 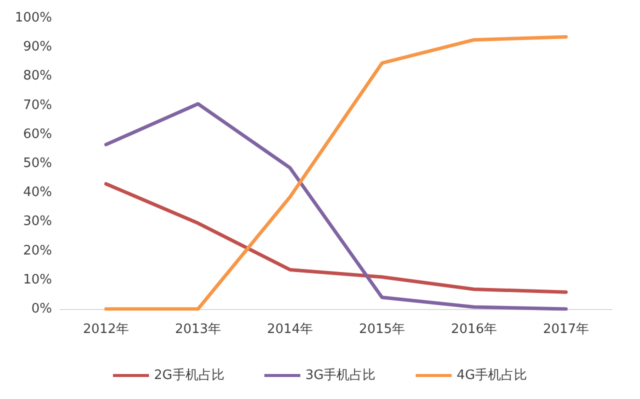 I want to click on y-tick-label: 100%, so click(x=33, y=18).